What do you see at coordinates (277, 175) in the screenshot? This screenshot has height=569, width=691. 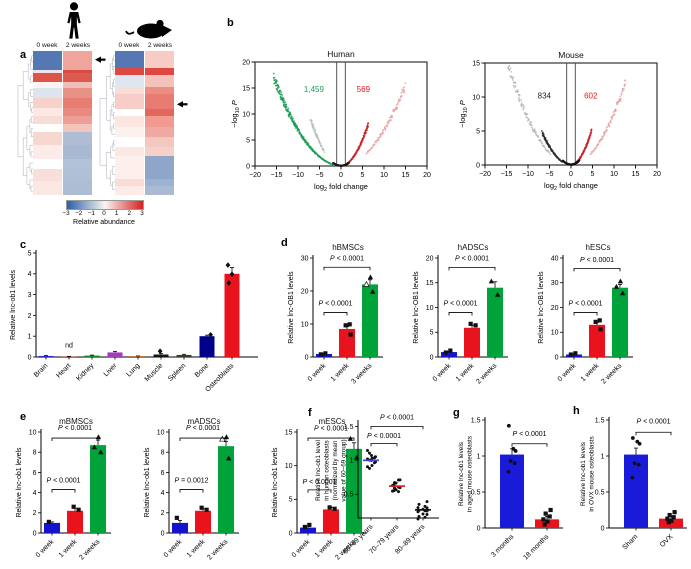 I see `svg-text: −15` at bounding box center [277, 175].